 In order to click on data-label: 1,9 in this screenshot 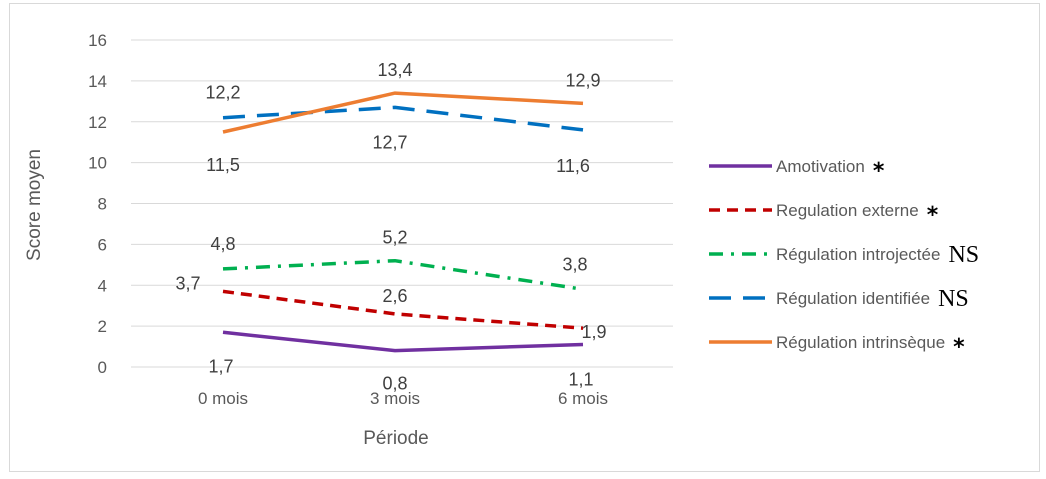, I will do `click(593, 332)`.